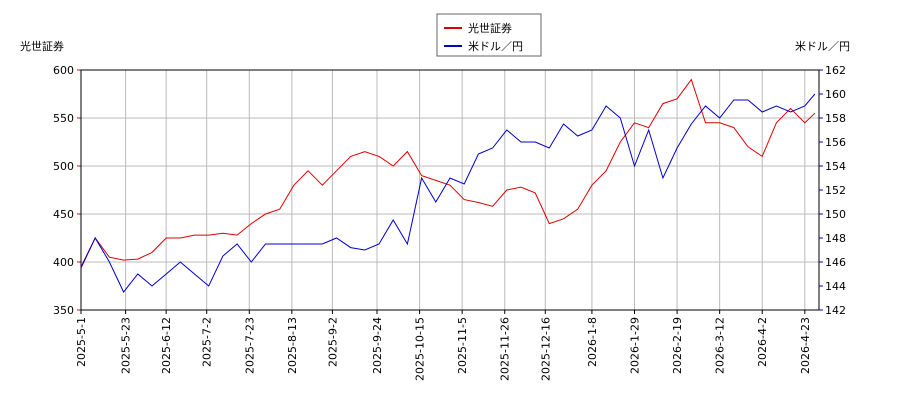 This screenshot has height=400, width=900. Describe the element at coordinates (835, 142) in the screenshot. I see `y2-tick-label: 156` at that location.